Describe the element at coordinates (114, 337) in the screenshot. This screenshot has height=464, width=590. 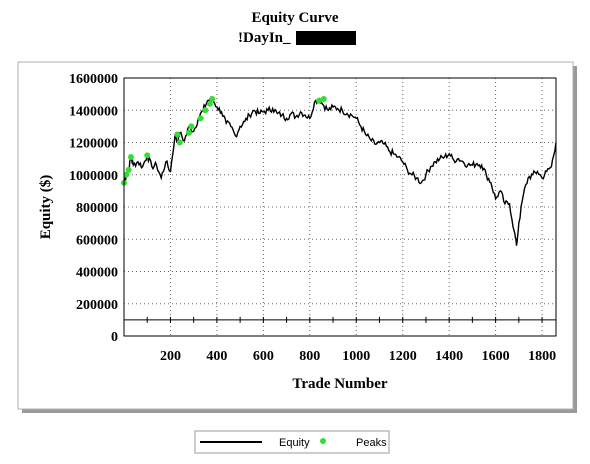
I see `y-tick-label: 0` at that location.